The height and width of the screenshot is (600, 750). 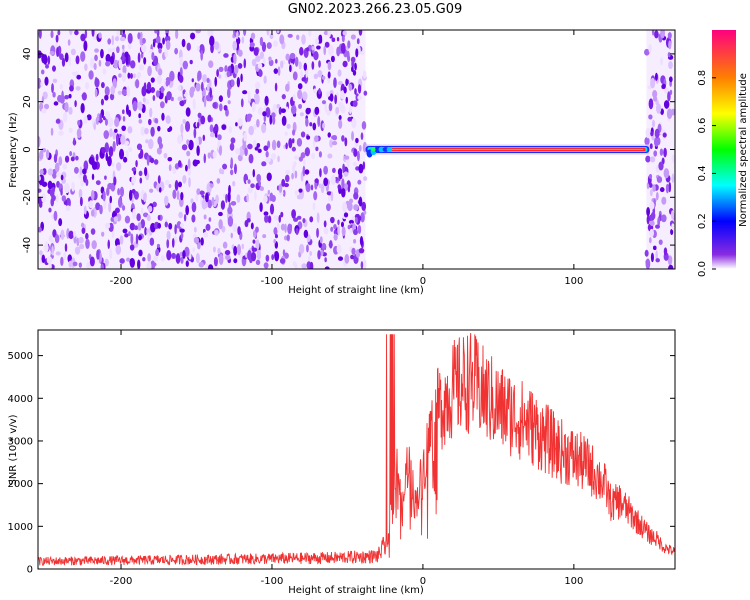 I want to click on colorbar-ticks: 0.0 0.2 0.4 0.6 0.8, so click(x=706, y=173).